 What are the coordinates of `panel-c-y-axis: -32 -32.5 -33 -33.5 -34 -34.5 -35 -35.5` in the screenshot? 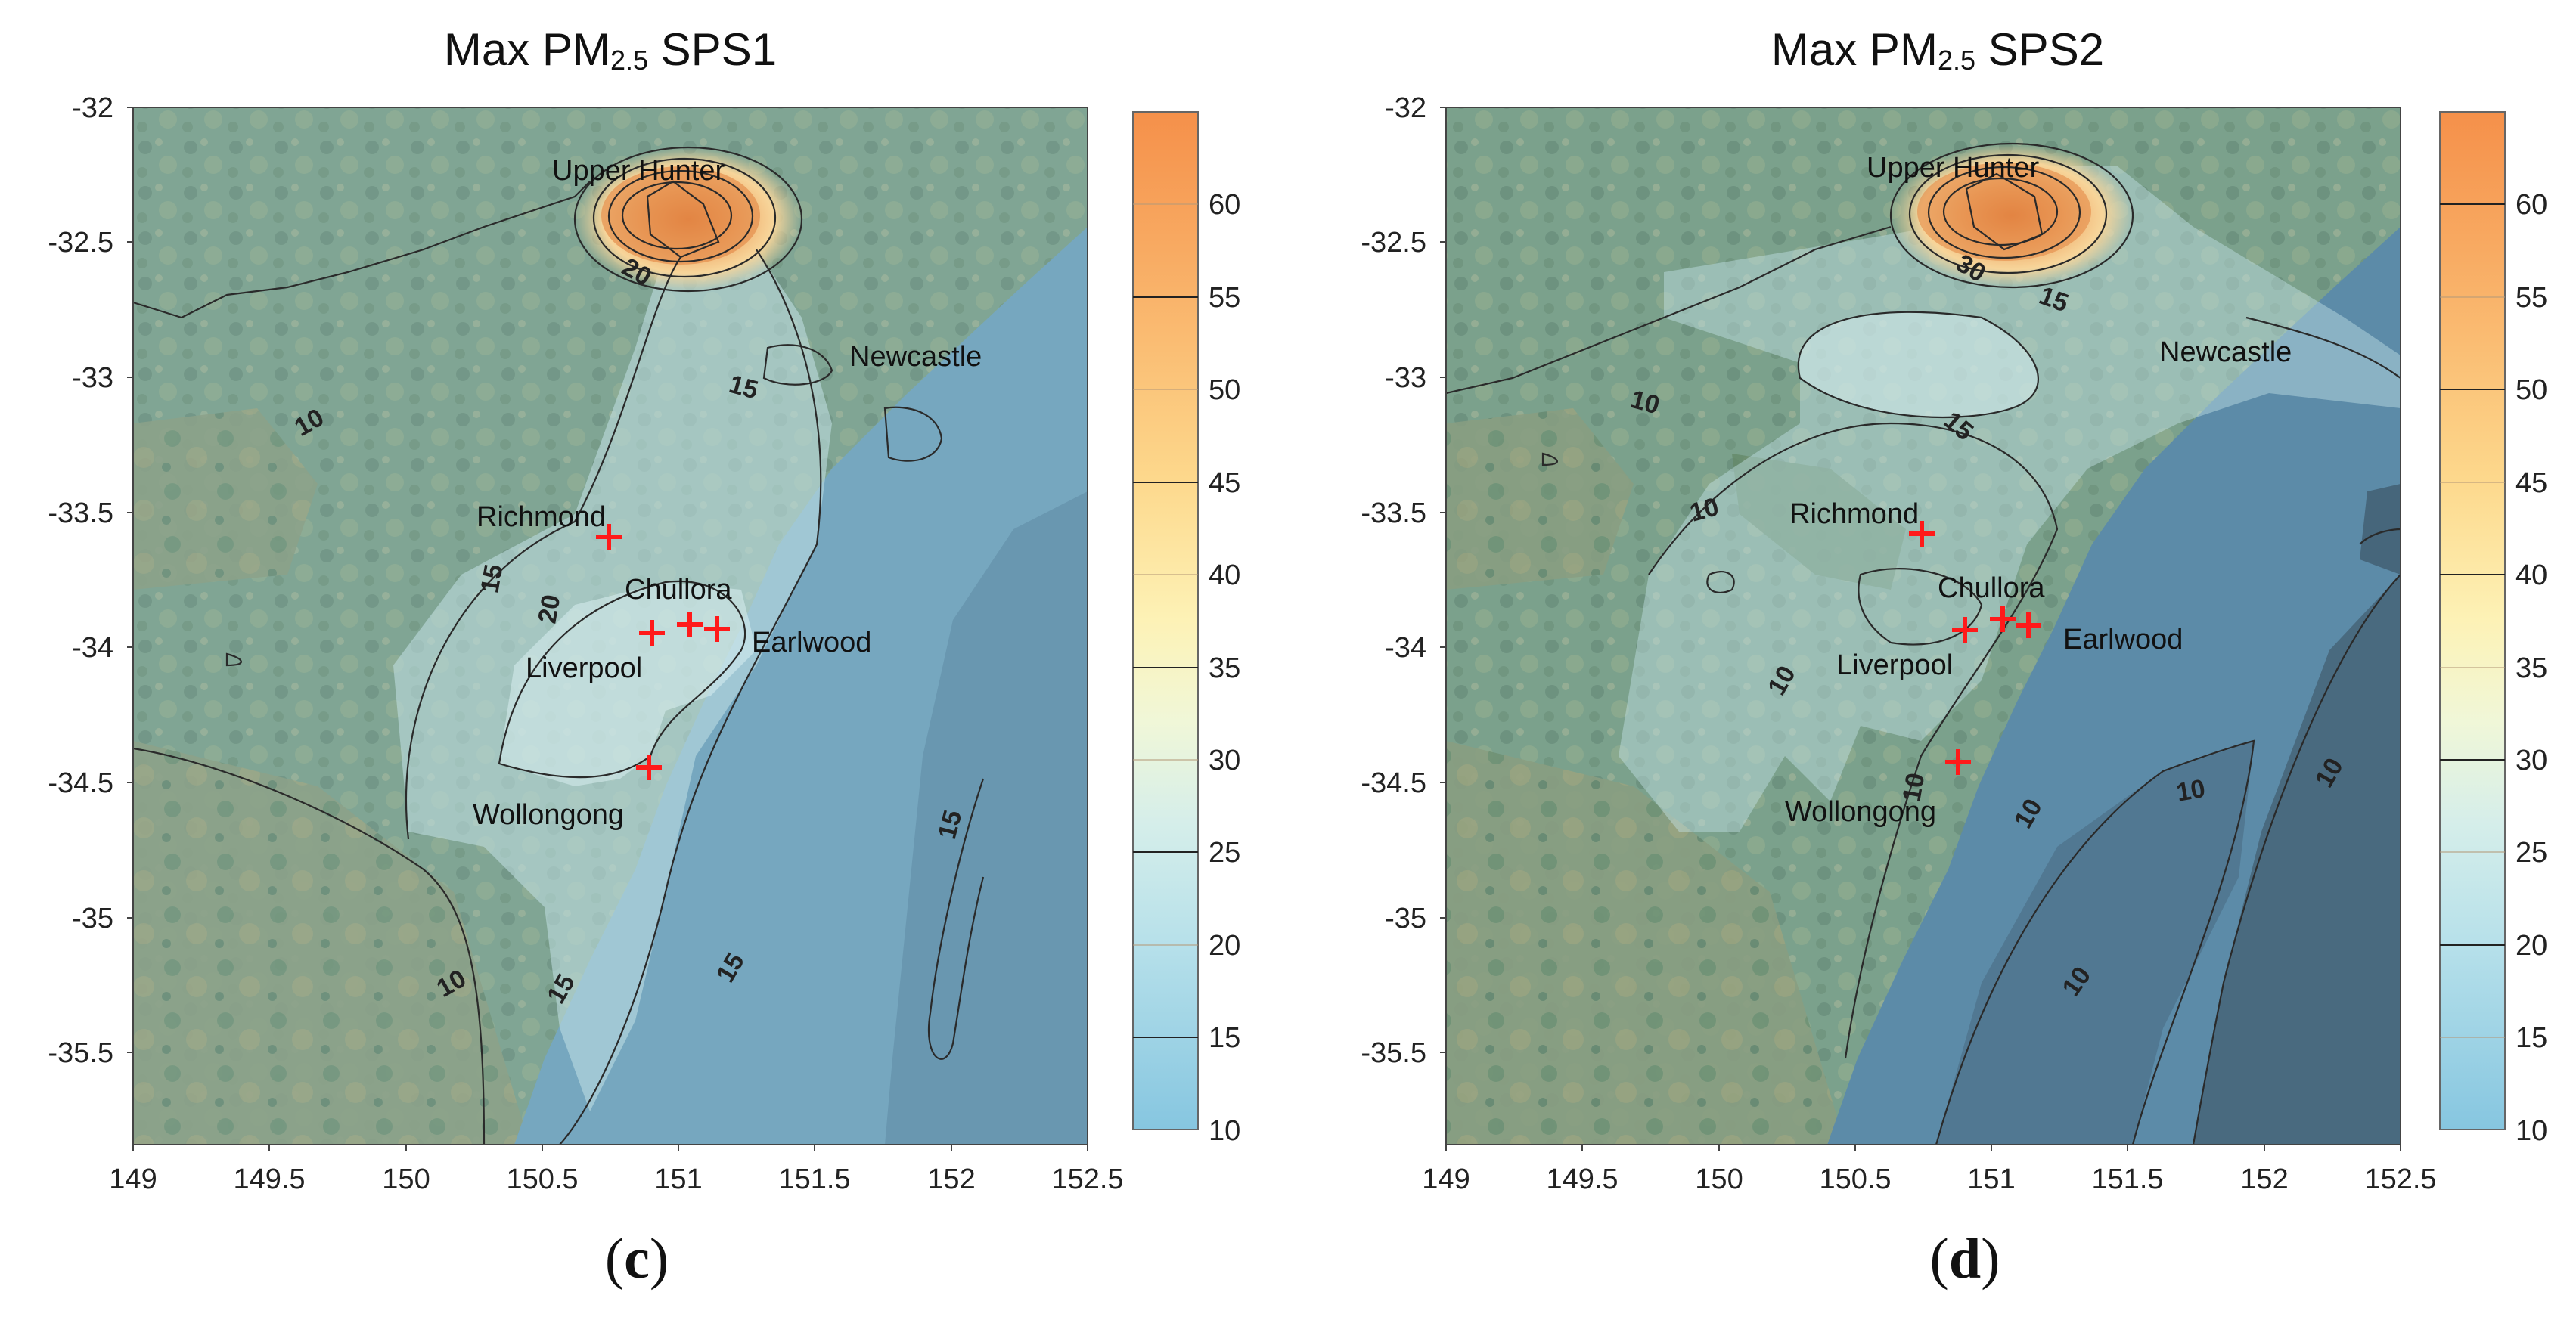 It's located at (90, 580).